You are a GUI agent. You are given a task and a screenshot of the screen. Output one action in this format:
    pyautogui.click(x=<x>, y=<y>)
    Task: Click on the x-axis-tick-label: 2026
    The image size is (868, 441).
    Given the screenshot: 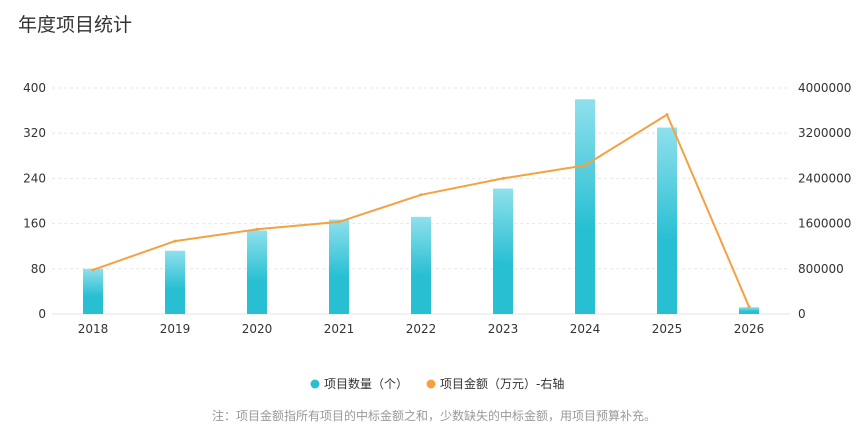 What is the action you would take?
    pyautogui.click(x=749, y=329)
    